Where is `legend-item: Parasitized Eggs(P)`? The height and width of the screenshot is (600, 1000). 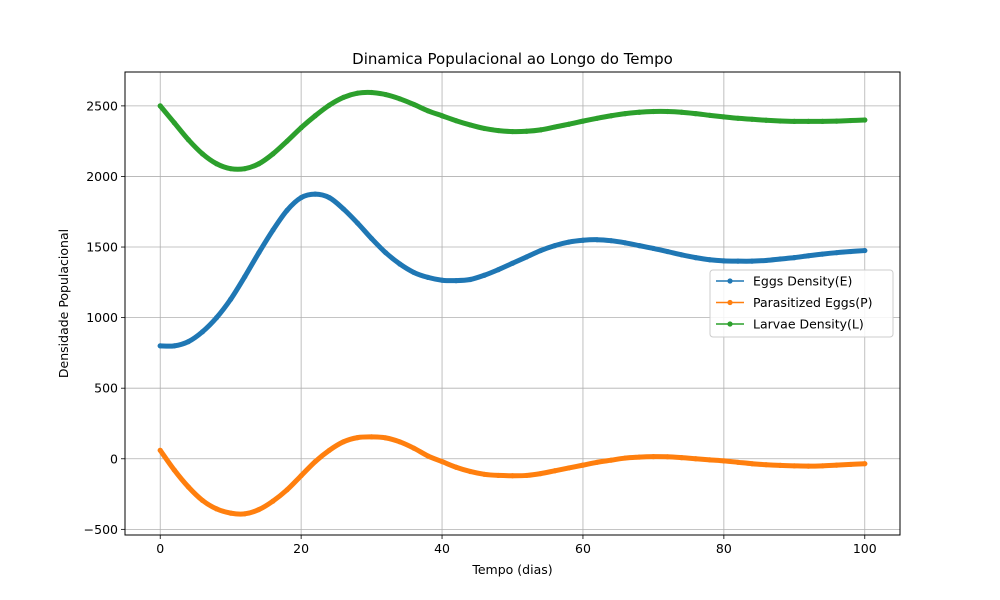 legend-item: Parasitized Eggs(P) is located at coordinates (794, 302).